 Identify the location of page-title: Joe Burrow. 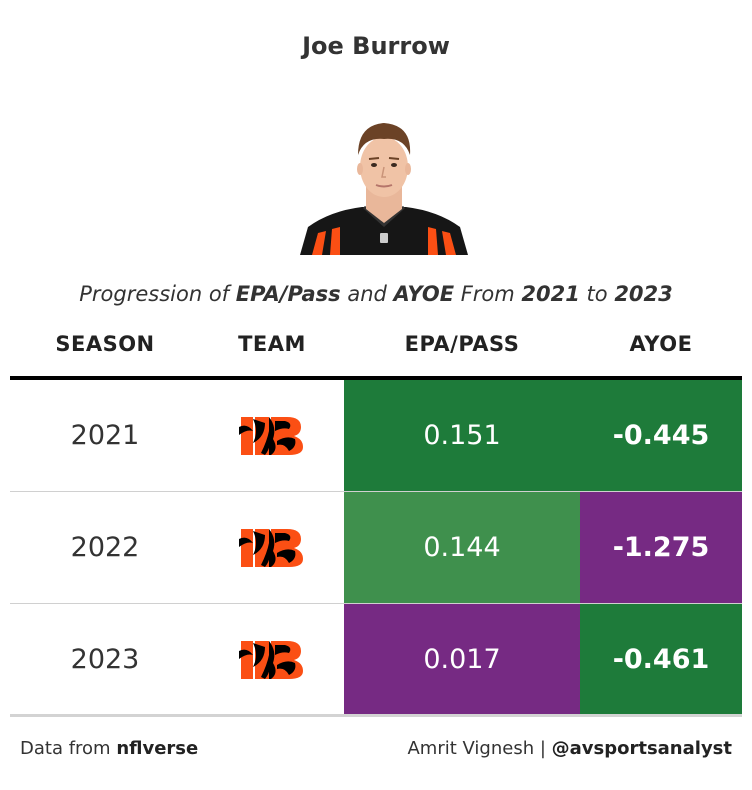
(376, 46).